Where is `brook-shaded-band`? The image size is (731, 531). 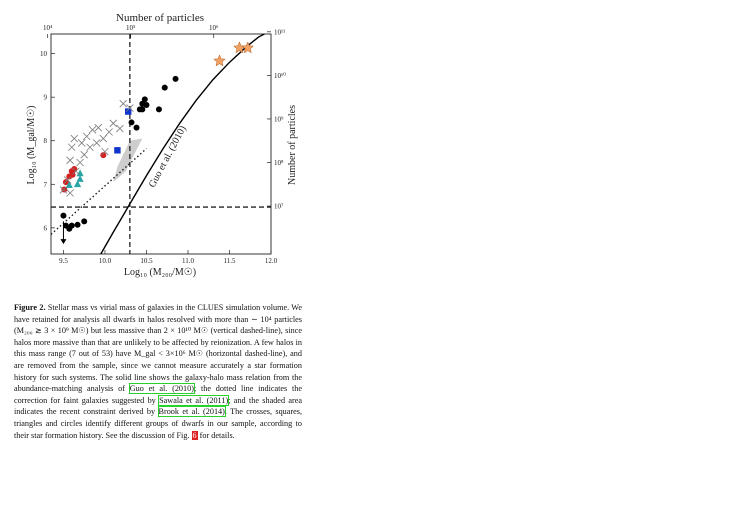 brook-shaded-band is located at coordinates (127, 161).